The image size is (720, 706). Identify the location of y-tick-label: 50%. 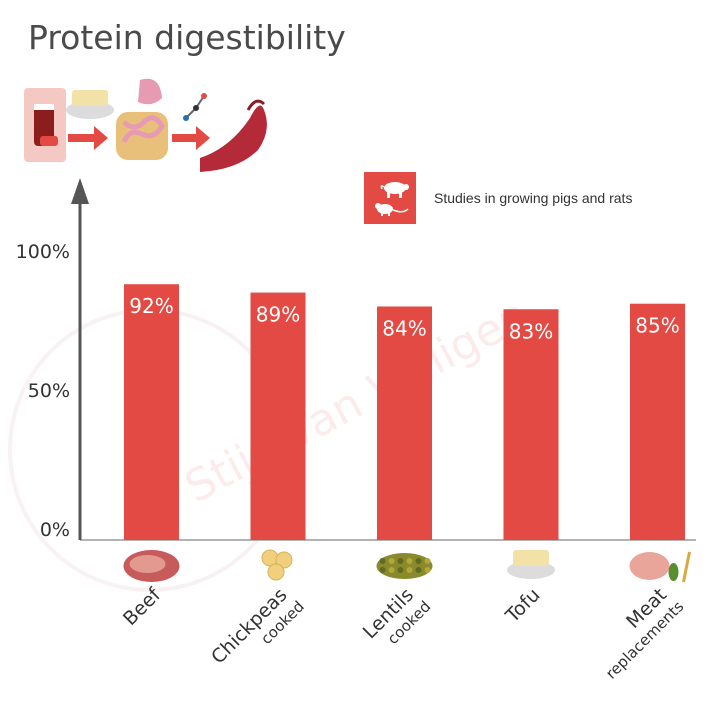
(49, 391).